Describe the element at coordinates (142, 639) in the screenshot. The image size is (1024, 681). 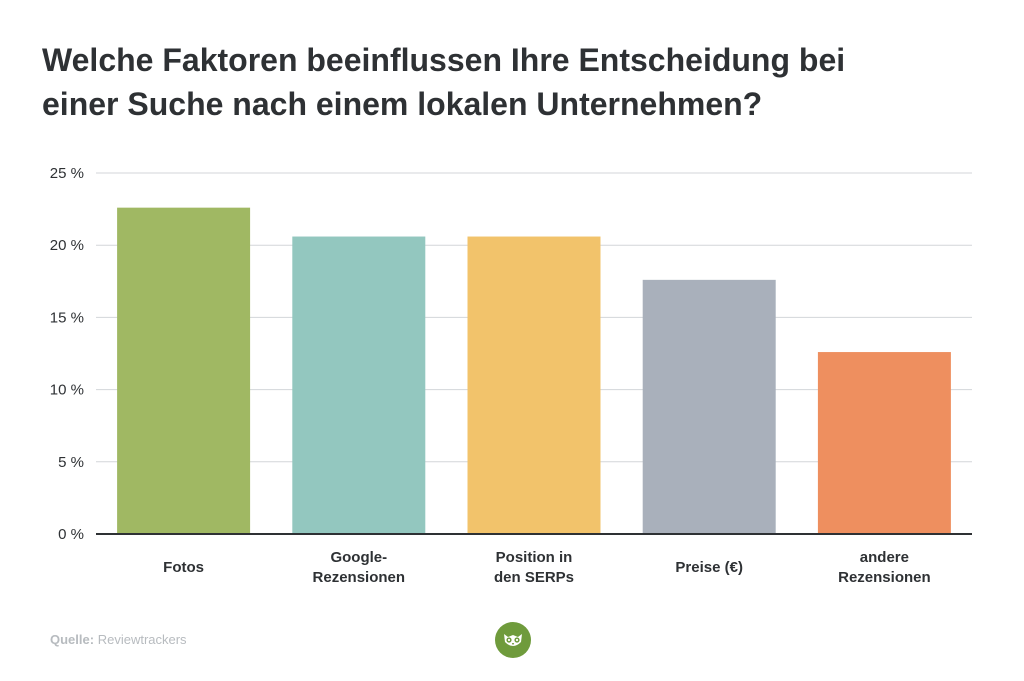
I see `source-value: Reviewtrackers` at that location.